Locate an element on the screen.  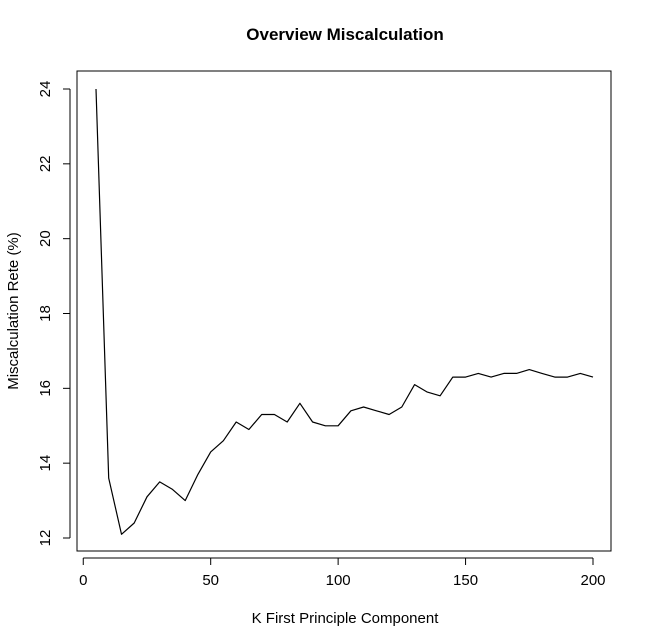
x-axis-label: K First Principle Component is located at coordinates (346, 618).